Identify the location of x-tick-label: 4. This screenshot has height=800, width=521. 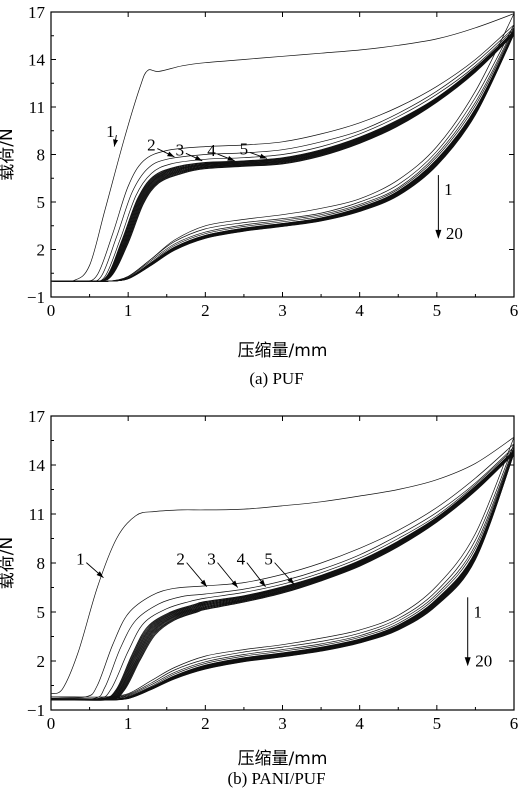
(359, 310).